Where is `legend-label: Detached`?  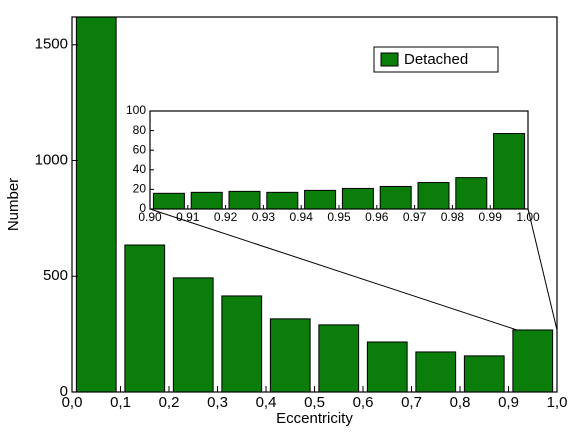
legend-label: Detached is located at coordinates (436, 59).